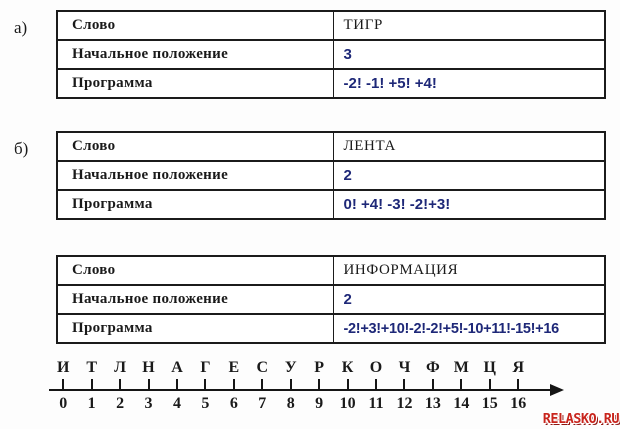  Describe the element at coordinates (469, 25) in the screenshot. I see `word-value: ТИГР` at that location.